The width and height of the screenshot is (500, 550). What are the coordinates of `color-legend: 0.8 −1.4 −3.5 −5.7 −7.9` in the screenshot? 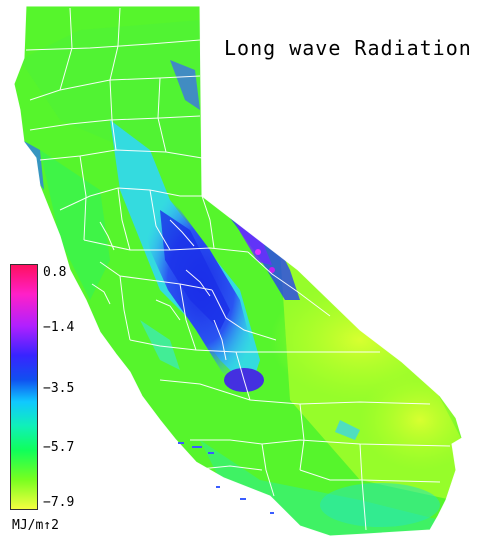 It's located at (55, 407).